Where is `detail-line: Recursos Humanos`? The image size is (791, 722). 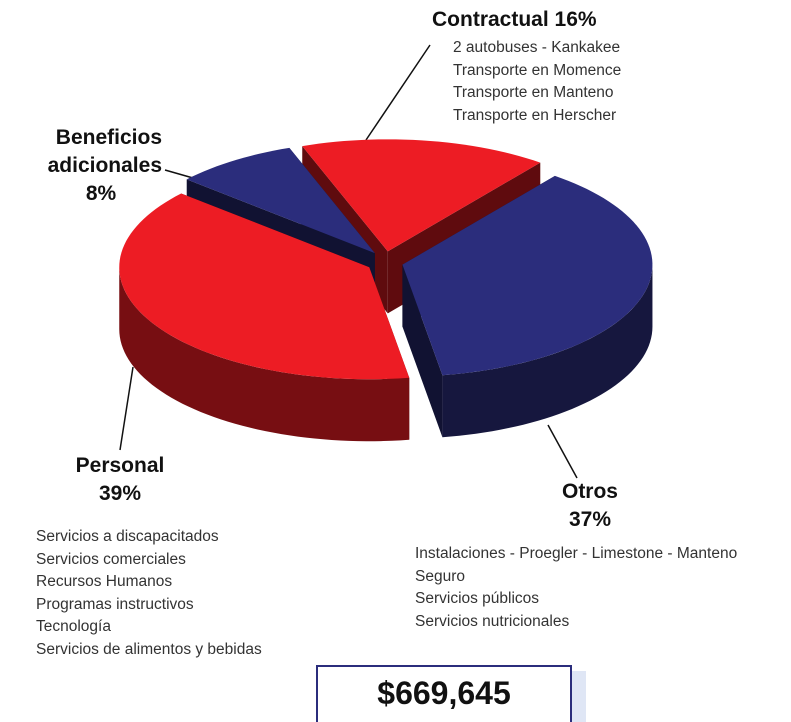 detail-line: Recursos Humanos is located at coordinates (104, 581).